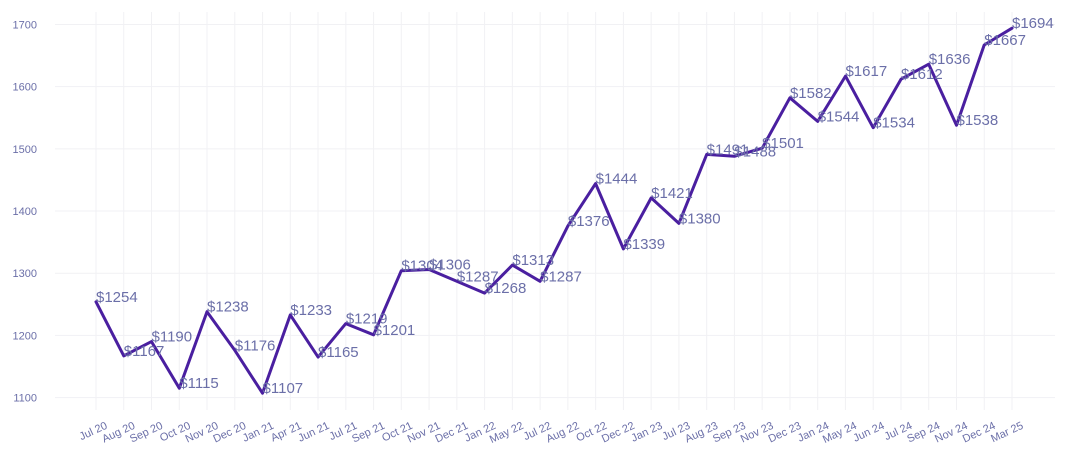  I want to click on data-label: $1254, so click(117, 297).